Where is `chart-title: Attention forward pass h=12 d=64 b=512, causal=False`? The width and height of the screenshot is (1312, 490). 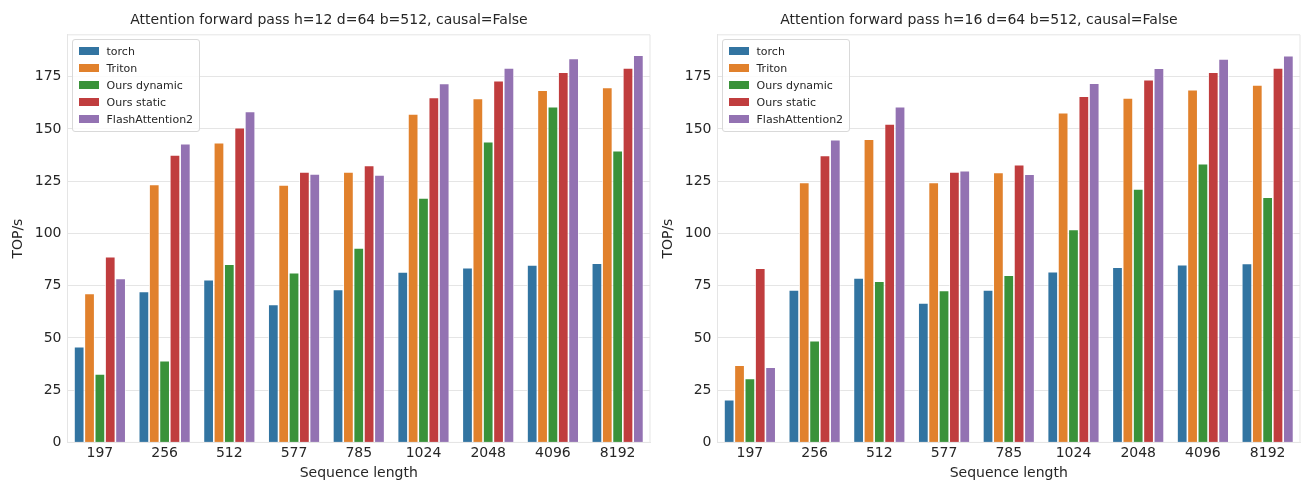 chart-title: Attention forward pass h=12 d=64 b=512, causal=False is located at coordinates (329, 19).